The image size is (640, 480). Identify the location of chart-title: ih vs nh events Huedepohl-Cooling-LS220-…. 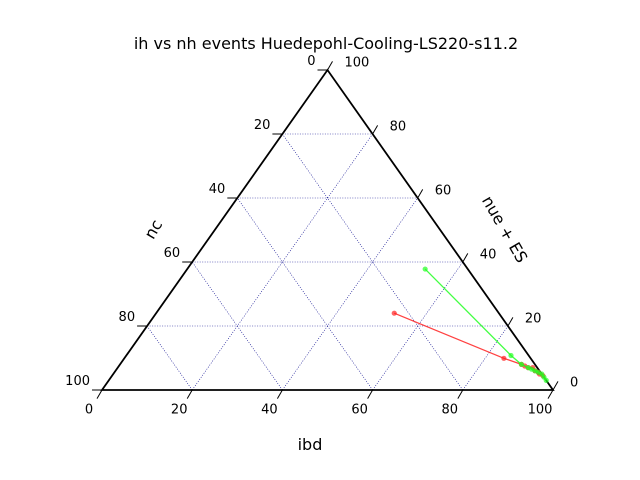
(326, 43).